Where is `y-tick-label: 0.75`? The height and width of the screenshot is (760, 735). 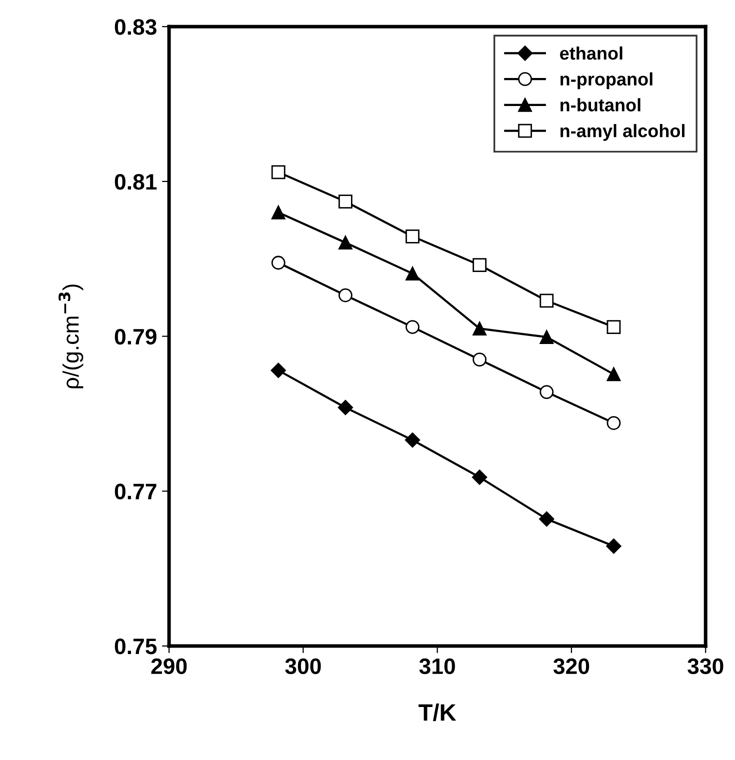
y-tick-label: 0.75 is located at coordinates (135, 646).